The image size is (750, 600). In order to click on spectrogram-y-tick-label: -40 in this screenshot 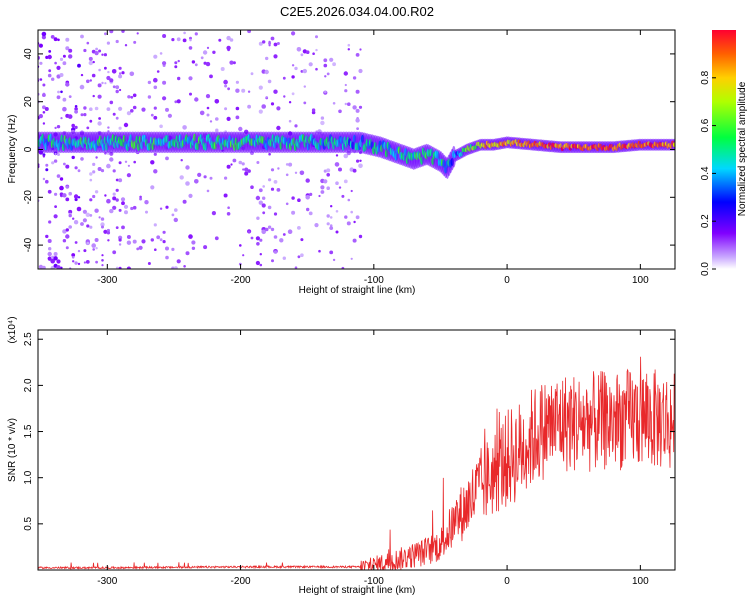, I will do `click(28, 244)`.